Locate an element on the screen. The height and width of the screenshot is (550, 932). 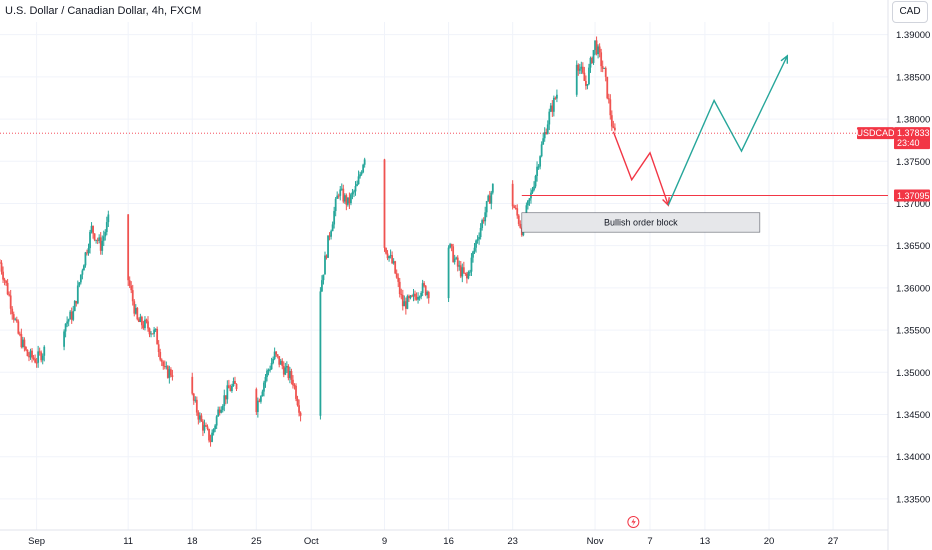
x-tick-label: Nov is located at coordinates (595, 541).